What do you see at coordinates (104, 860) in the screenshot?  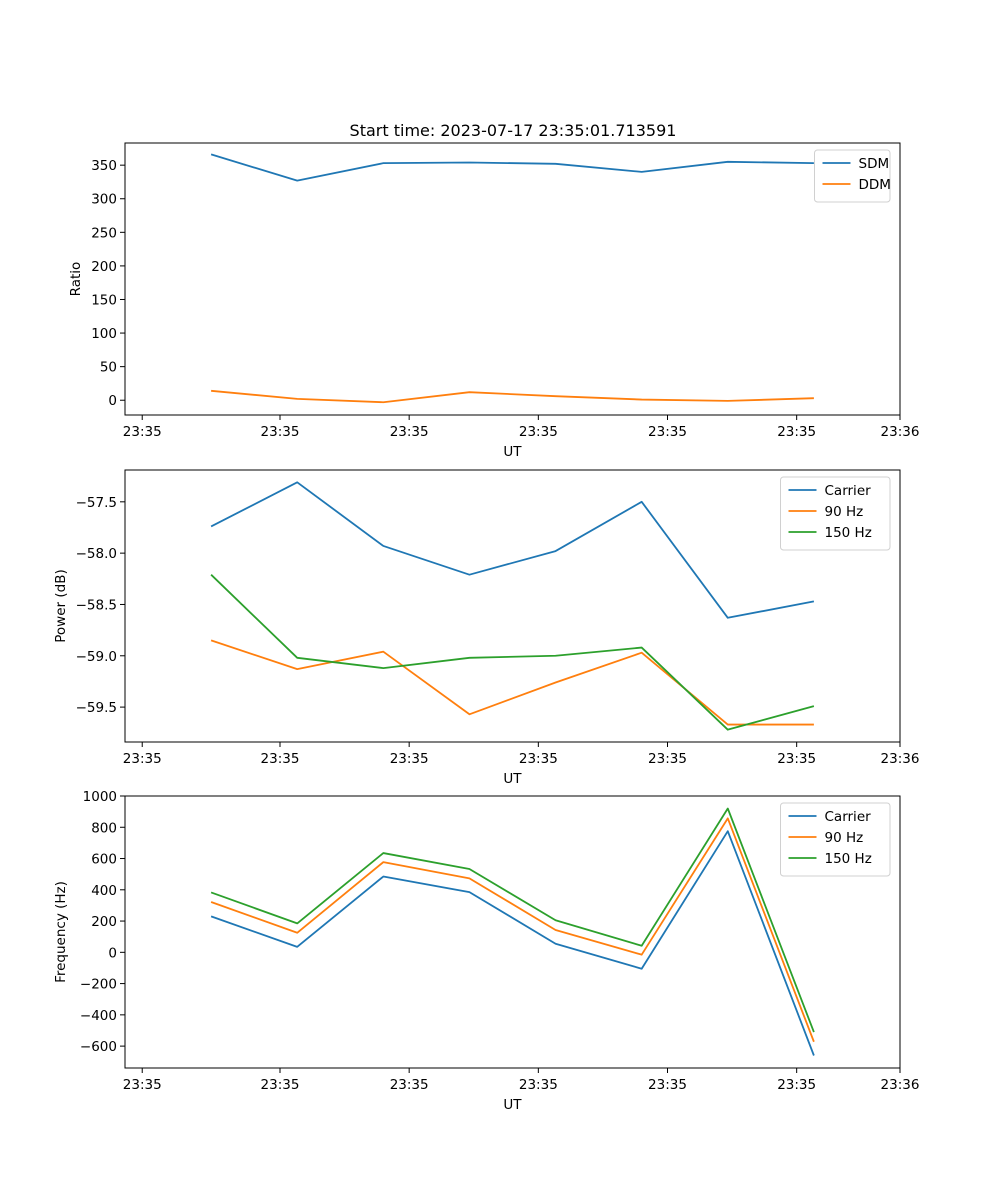 I see `y-tick-label: 600` at bounding box center [104, 860].